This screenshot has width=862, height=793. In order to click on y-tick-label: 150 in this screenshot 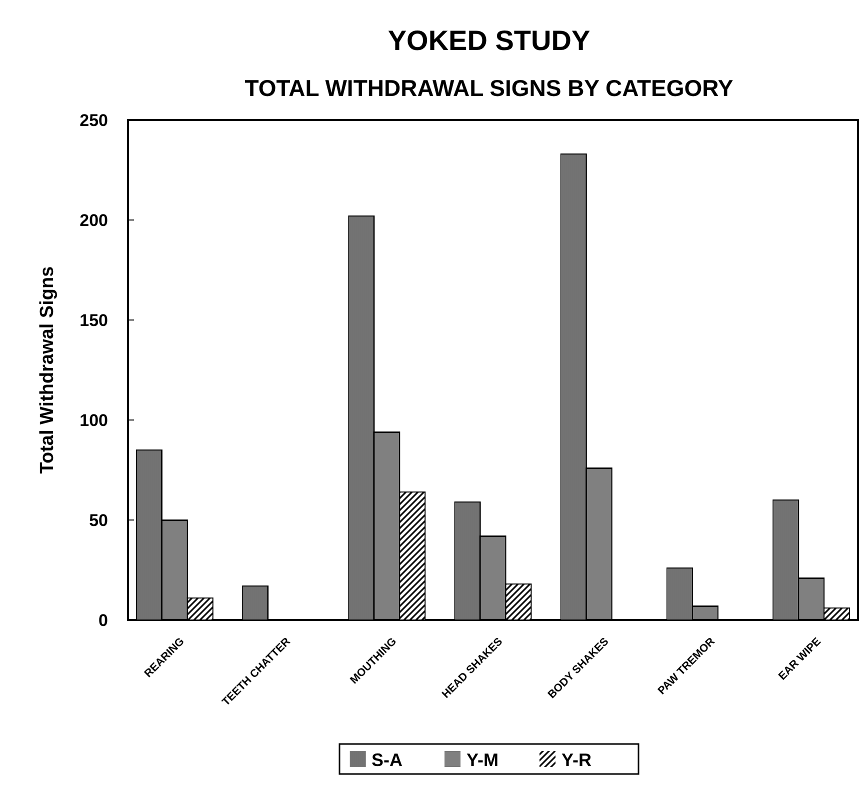, I will do `click(94, 320)`.